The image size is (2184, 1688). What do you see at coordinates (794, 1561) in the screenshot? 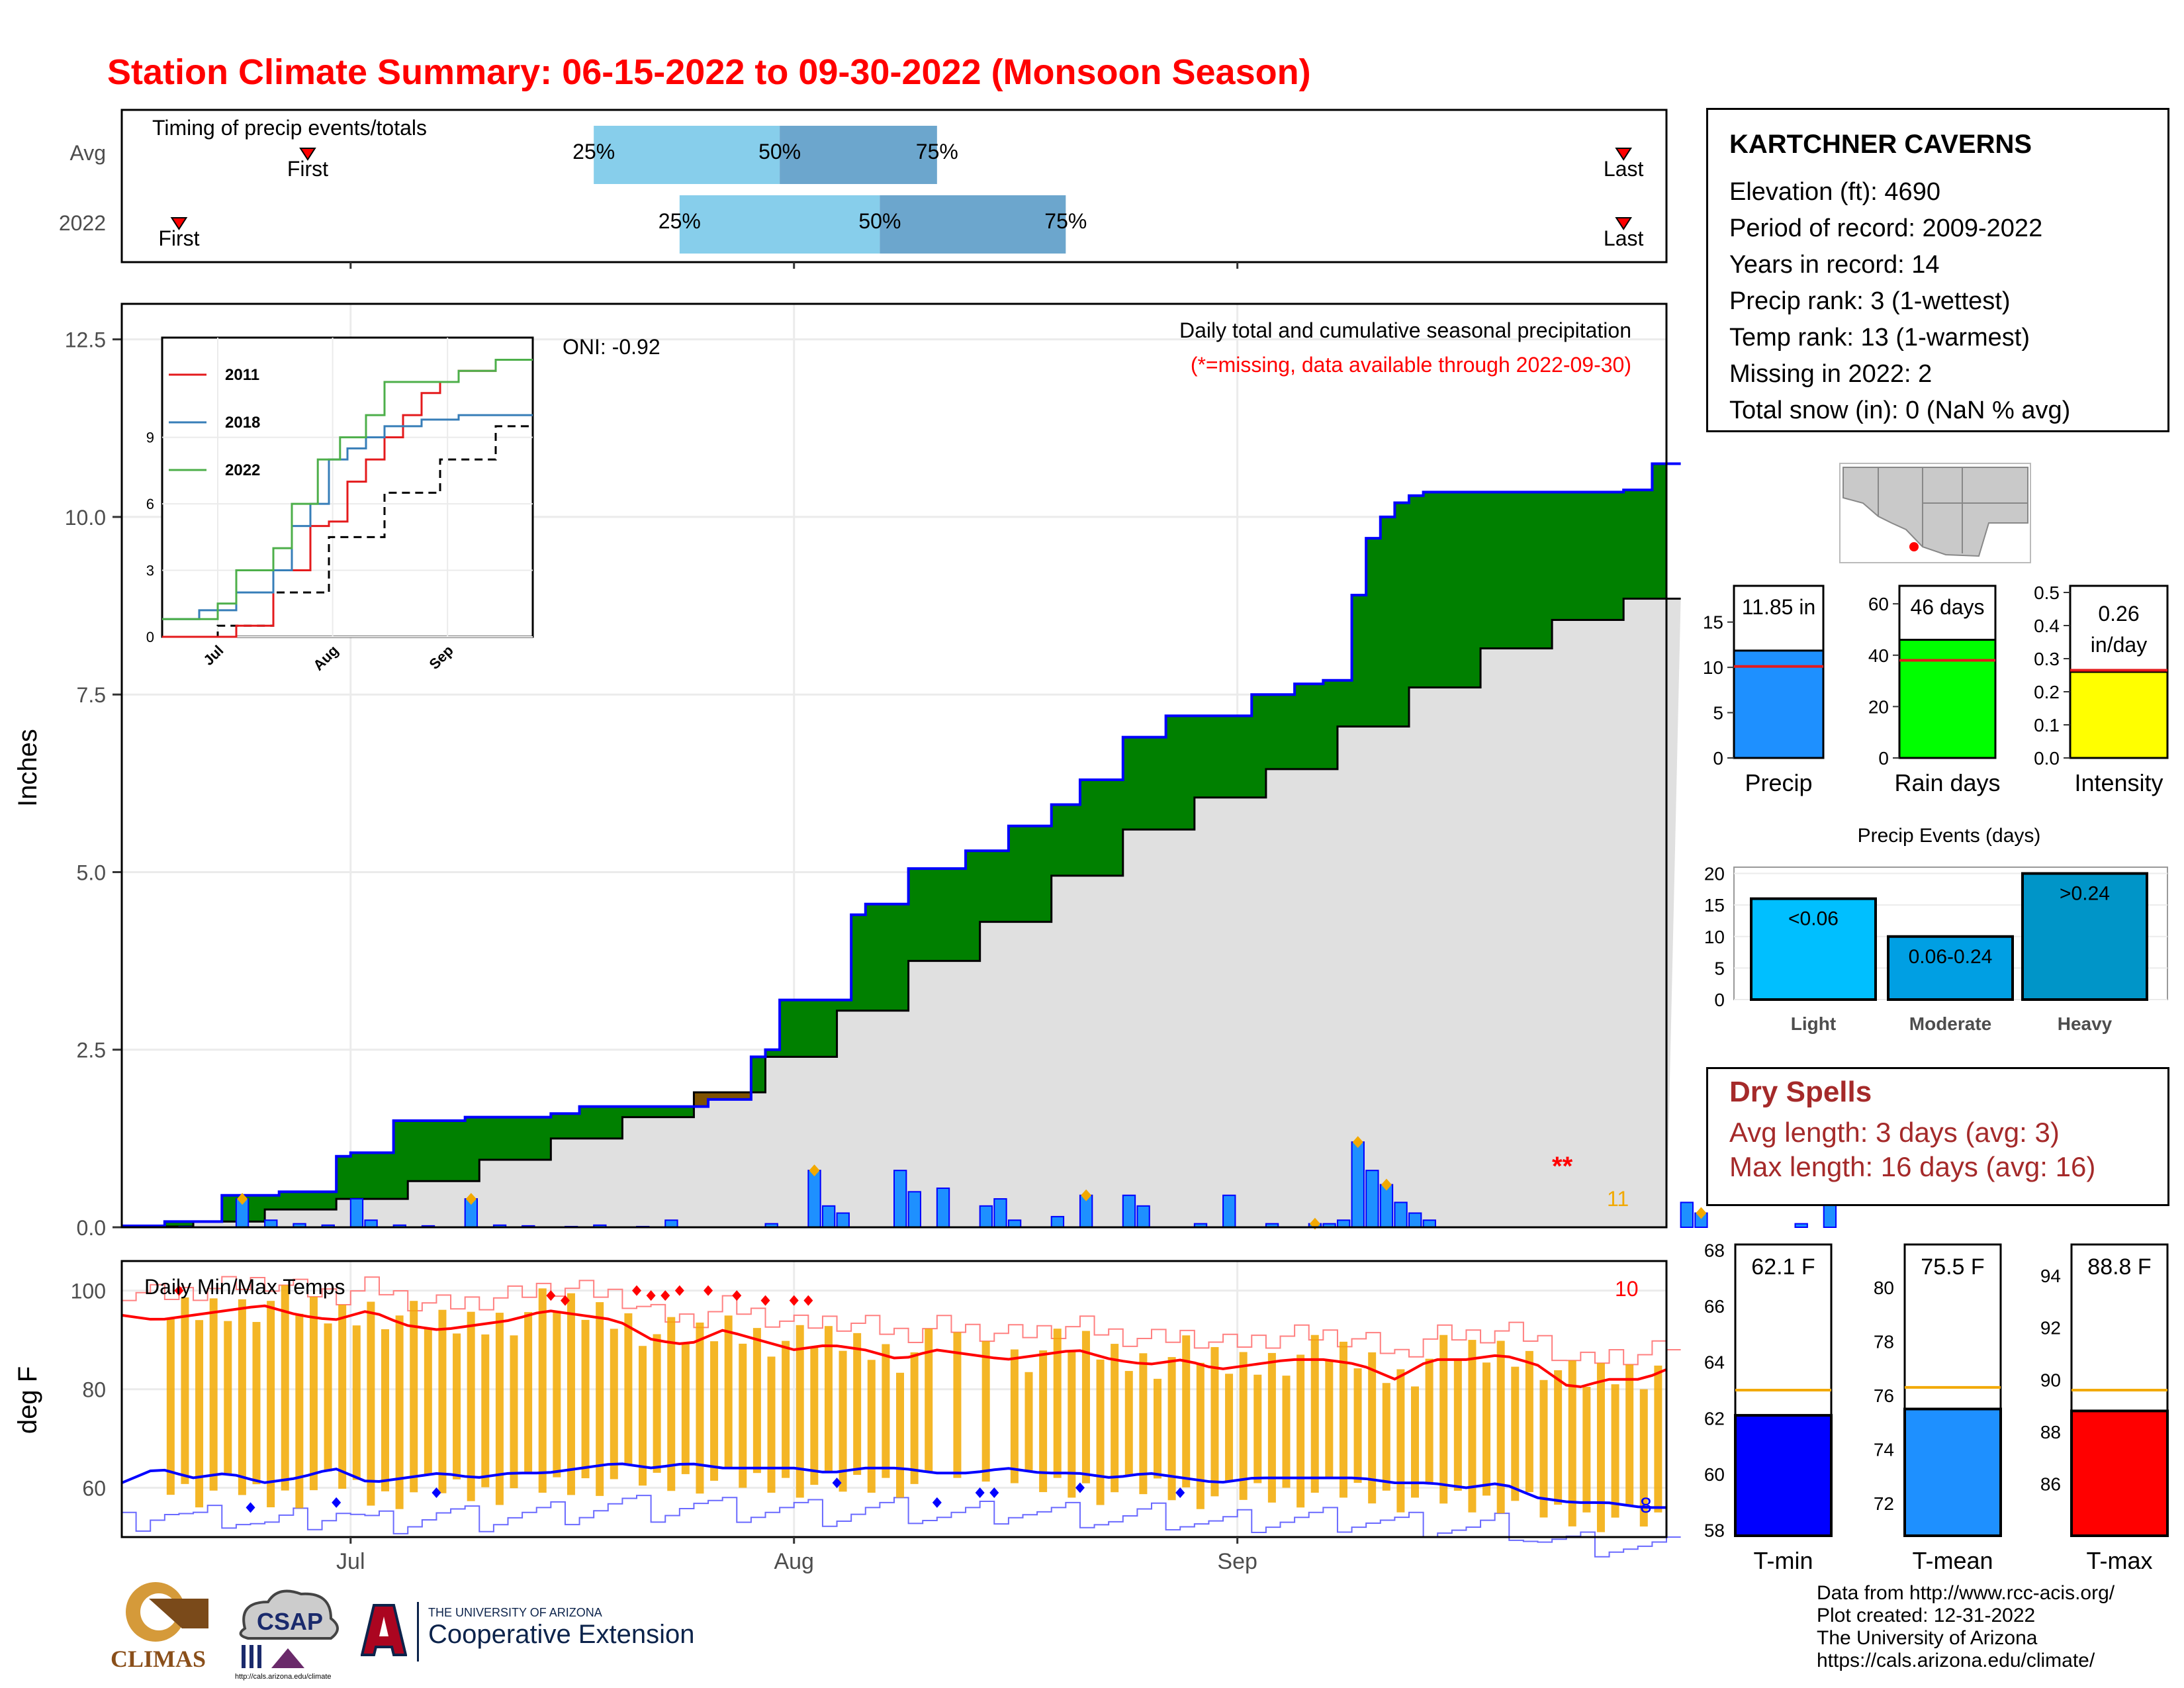
I see `month-label: Aug` at bounding box center [794, 1561].